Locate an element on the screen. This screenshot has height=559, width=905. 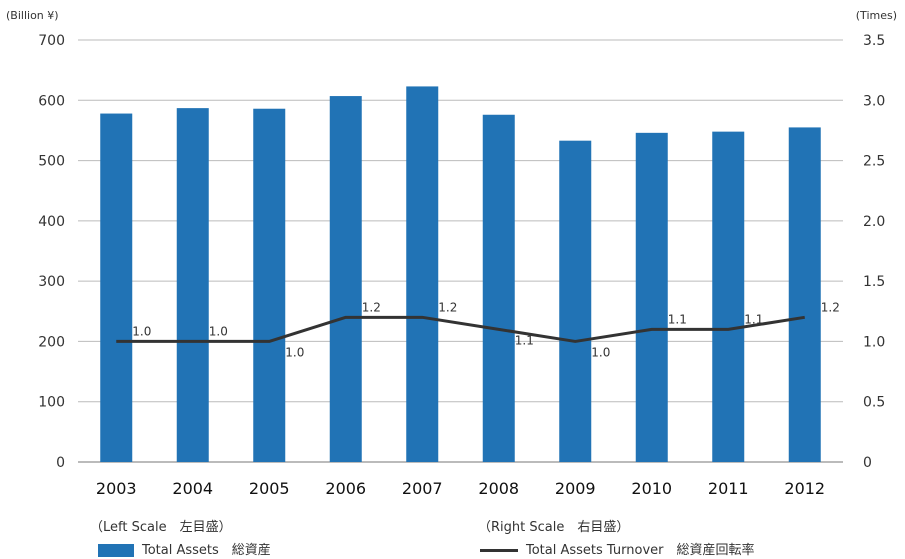
right-tick-label: 1.0 is located at coordinates (874, 342).